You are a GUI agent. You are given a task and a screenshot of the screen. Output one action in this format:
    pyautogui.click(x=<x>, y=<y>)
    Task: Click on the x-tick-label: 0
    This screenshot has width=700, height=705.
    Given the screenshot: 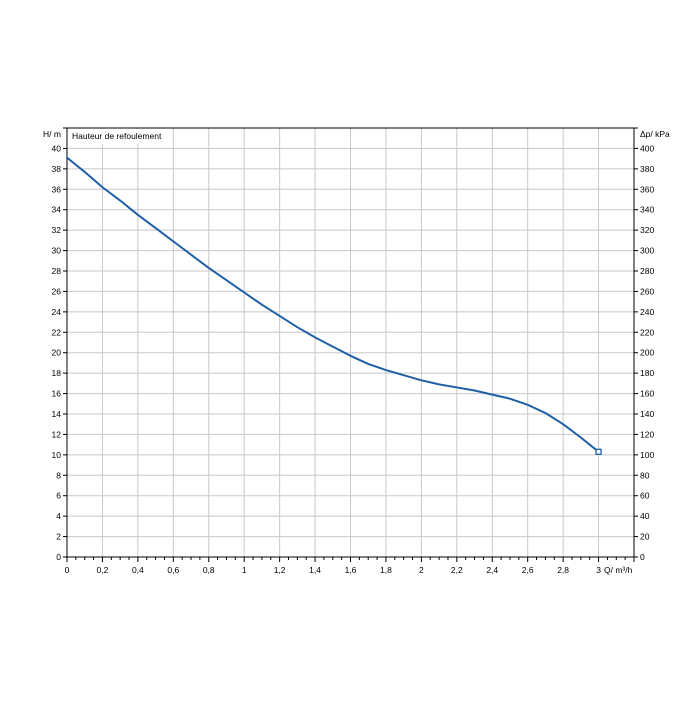 What is the action you would take?
    pyautogui.click(x=67, y=570)
    